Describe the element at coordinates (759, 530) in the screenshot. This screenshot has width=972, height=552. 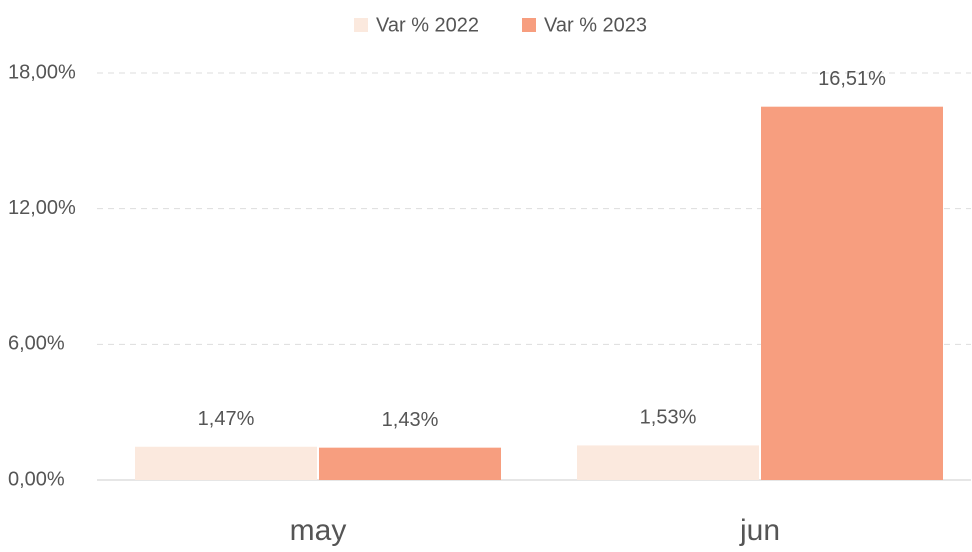
I see `x-tick-label: jun` at that location.